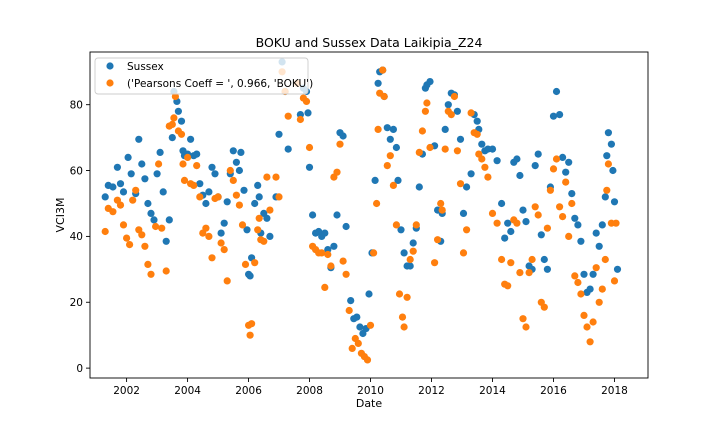 Image resolution: width=720 pixels, height=436 pixels. I want to click on legend-label-sussex: Sussex, so click(145, 67).